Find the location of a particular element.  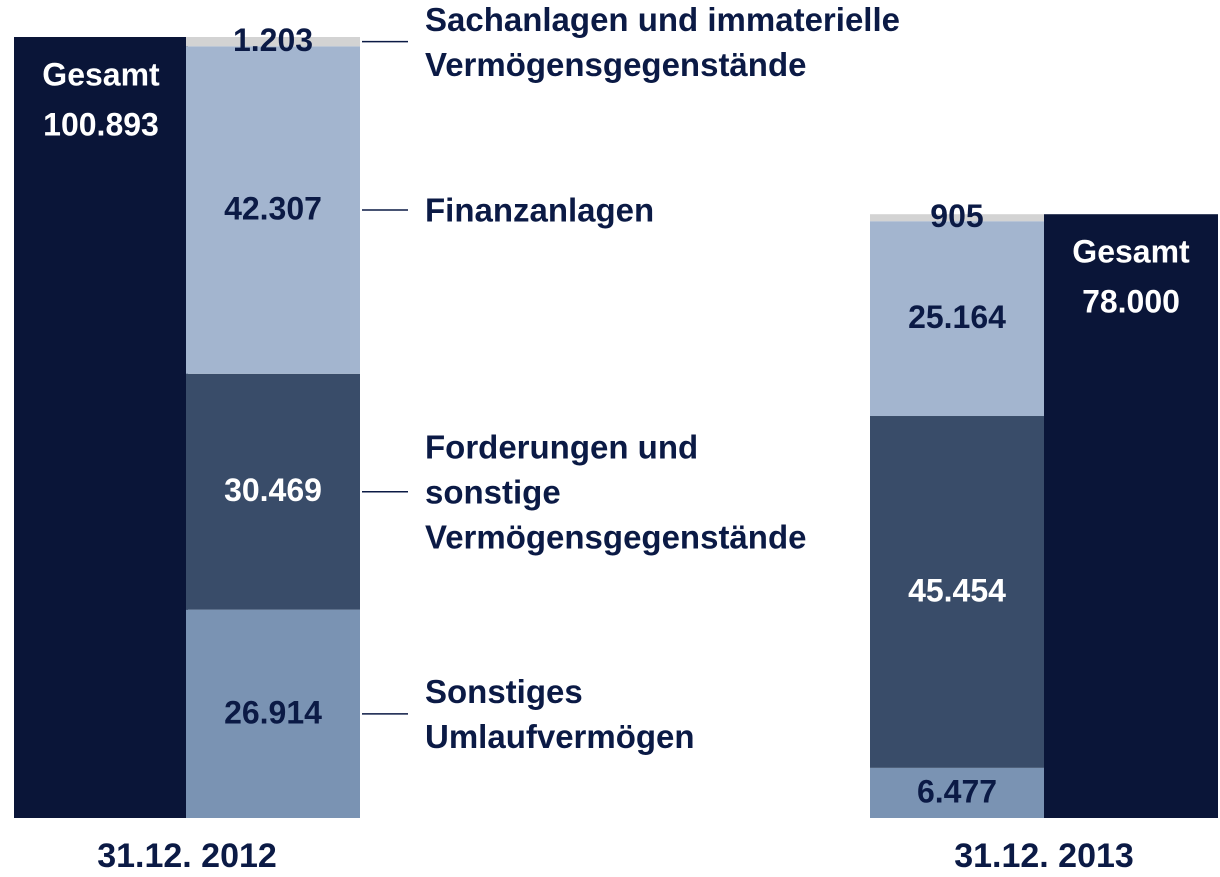

value-label: 1.203 is located at coordinates (273, 40).